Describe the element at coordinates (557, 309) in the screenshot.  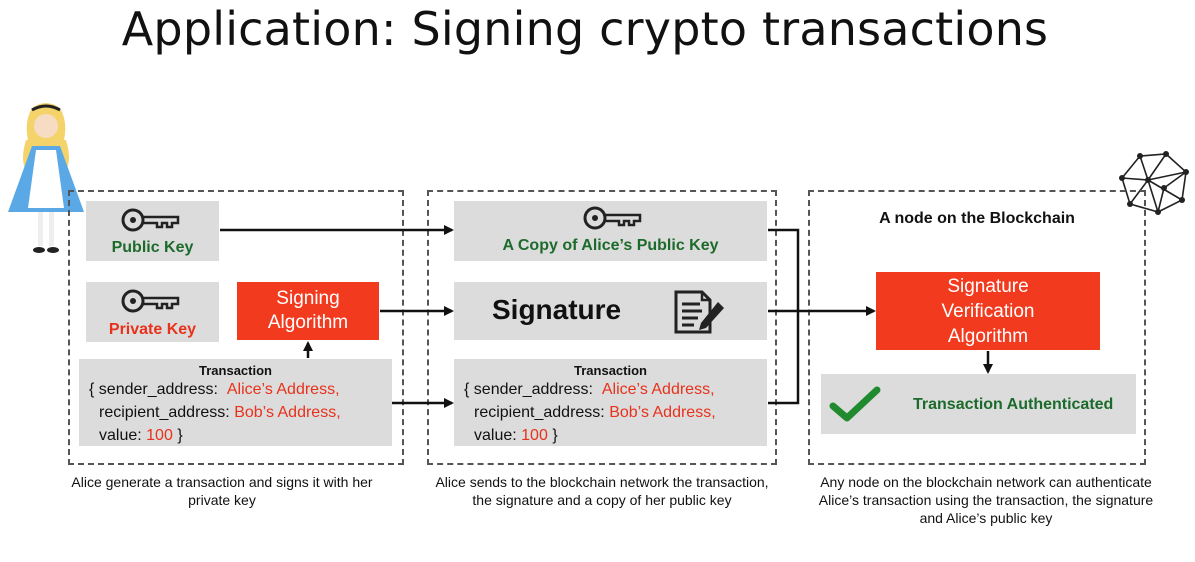
I see `signature-label: Signature` at that location.